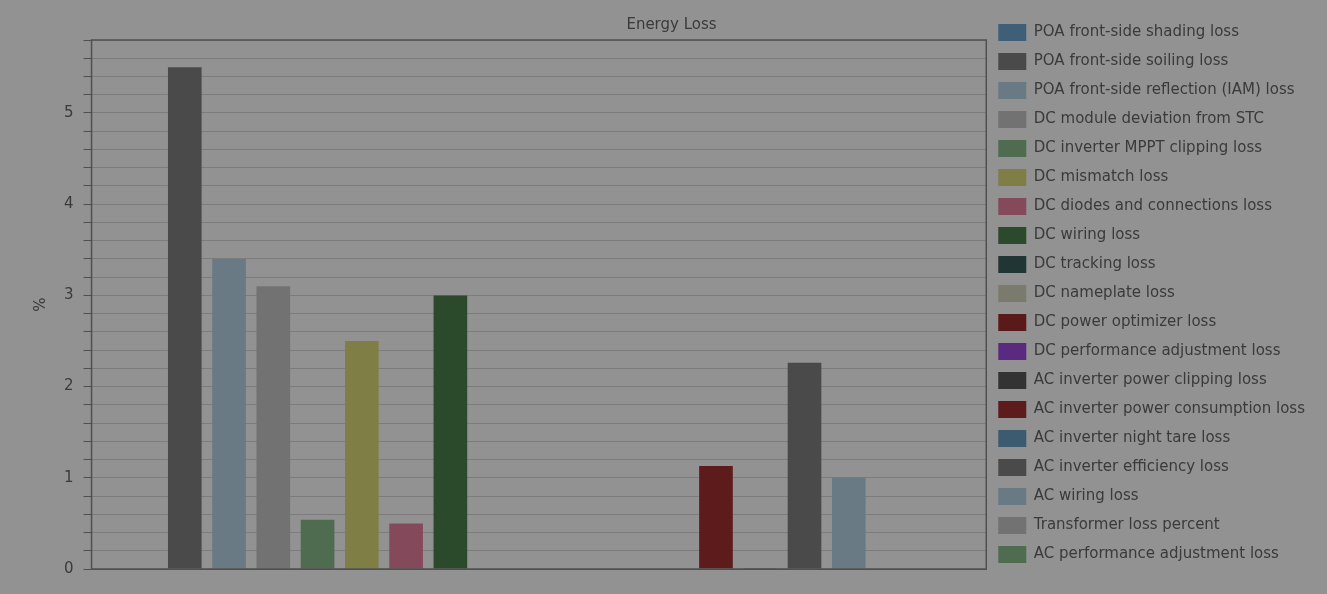 The height and width of the screenshot is (594, 1327). Describe the element at coordinates (1104, 292) in the screenshot. I see `legend-label: DC nameplate loss` at that location.